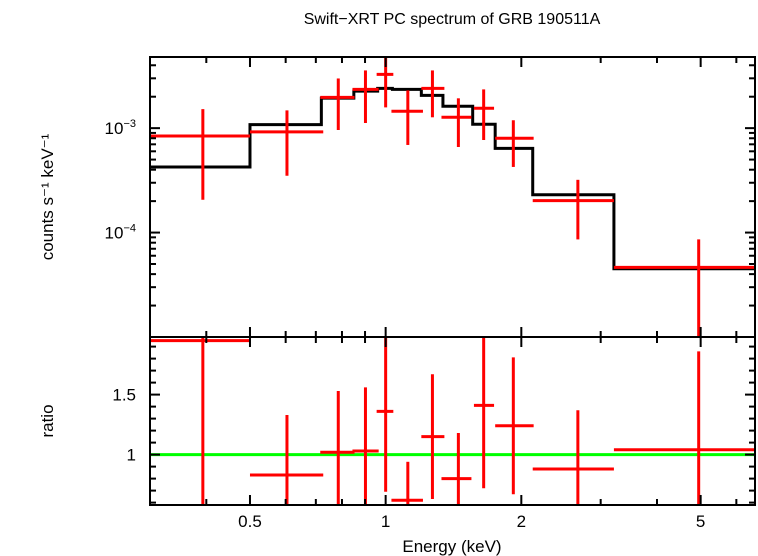  Describe the element at coordinates (120, 128) in the screenshot. I see `y-tick-label: 10⁻³` at that location.